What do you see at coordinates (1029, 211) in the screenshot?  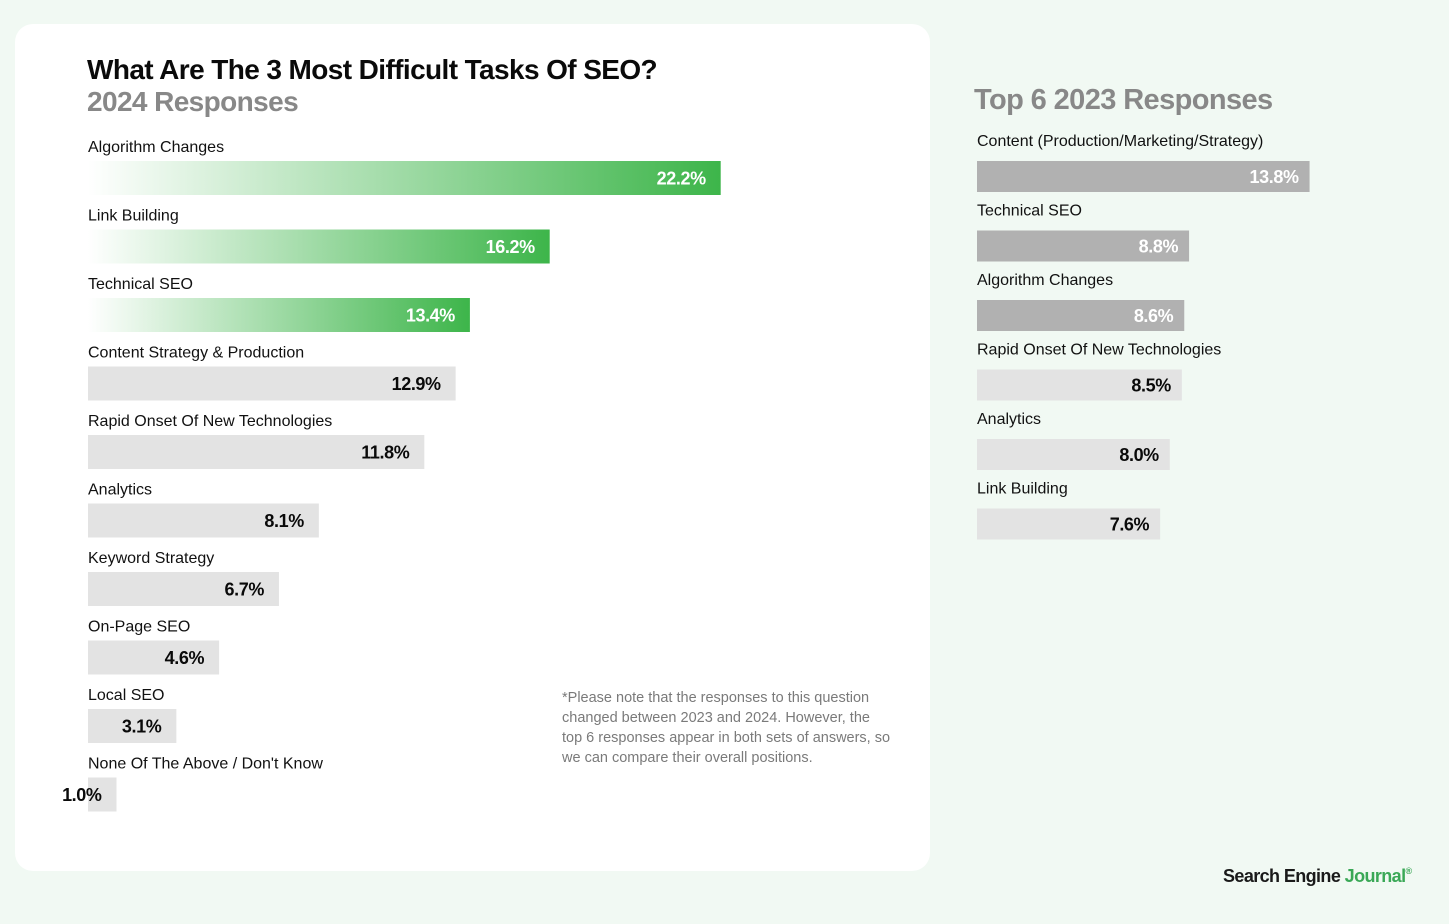 I see `category-label: Technical SEO` at bounding box center [1029, 211].